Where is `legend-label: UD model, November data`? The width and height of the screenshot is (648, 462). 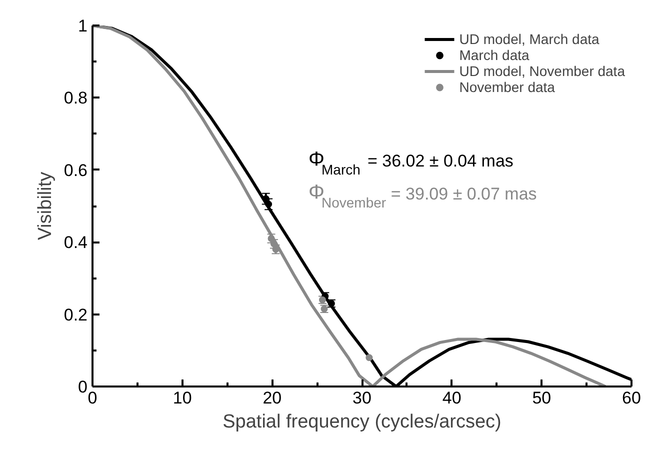
legend-label: UD model, November data is located at coordinates (542, 71).